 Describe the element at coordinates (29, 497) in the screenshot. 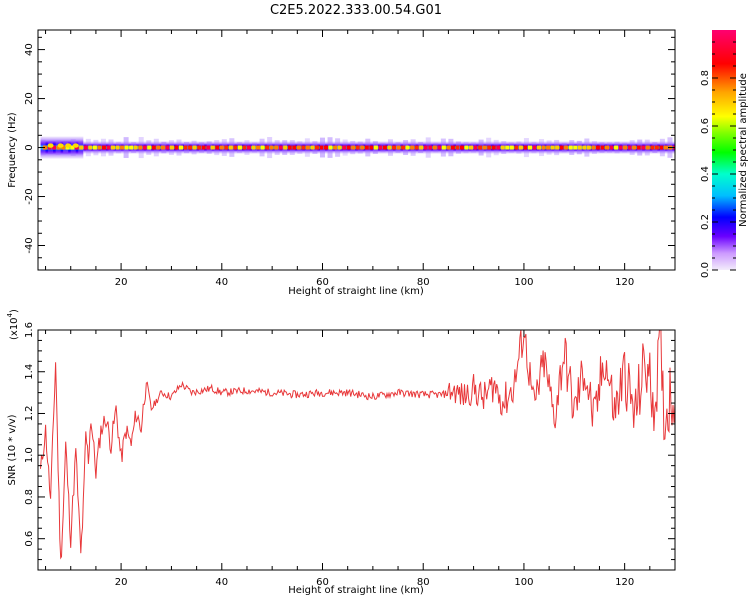

I see `y-tick-label: 0.8` at that location.